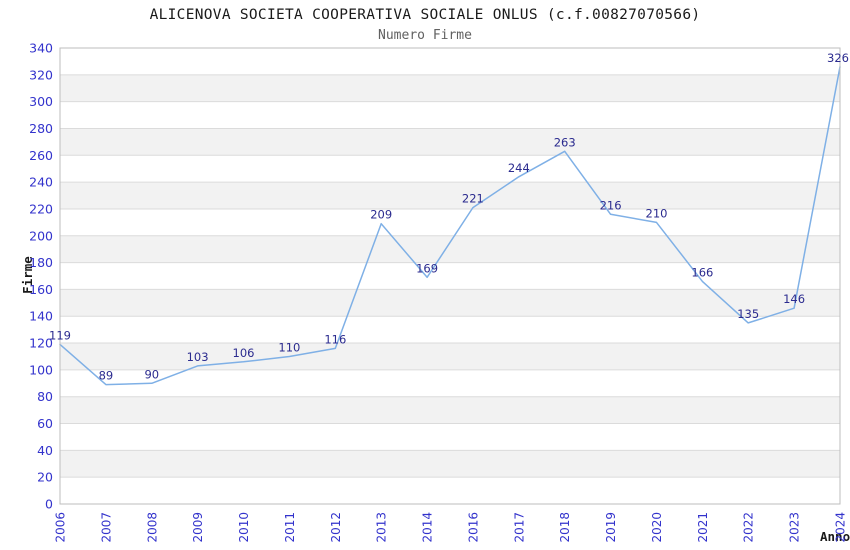 The width and height of the screenshot is (850, 550). Describe the element at coordinates (41, 155) in the screenshot. I see `y-tick-label: 260` at that location.